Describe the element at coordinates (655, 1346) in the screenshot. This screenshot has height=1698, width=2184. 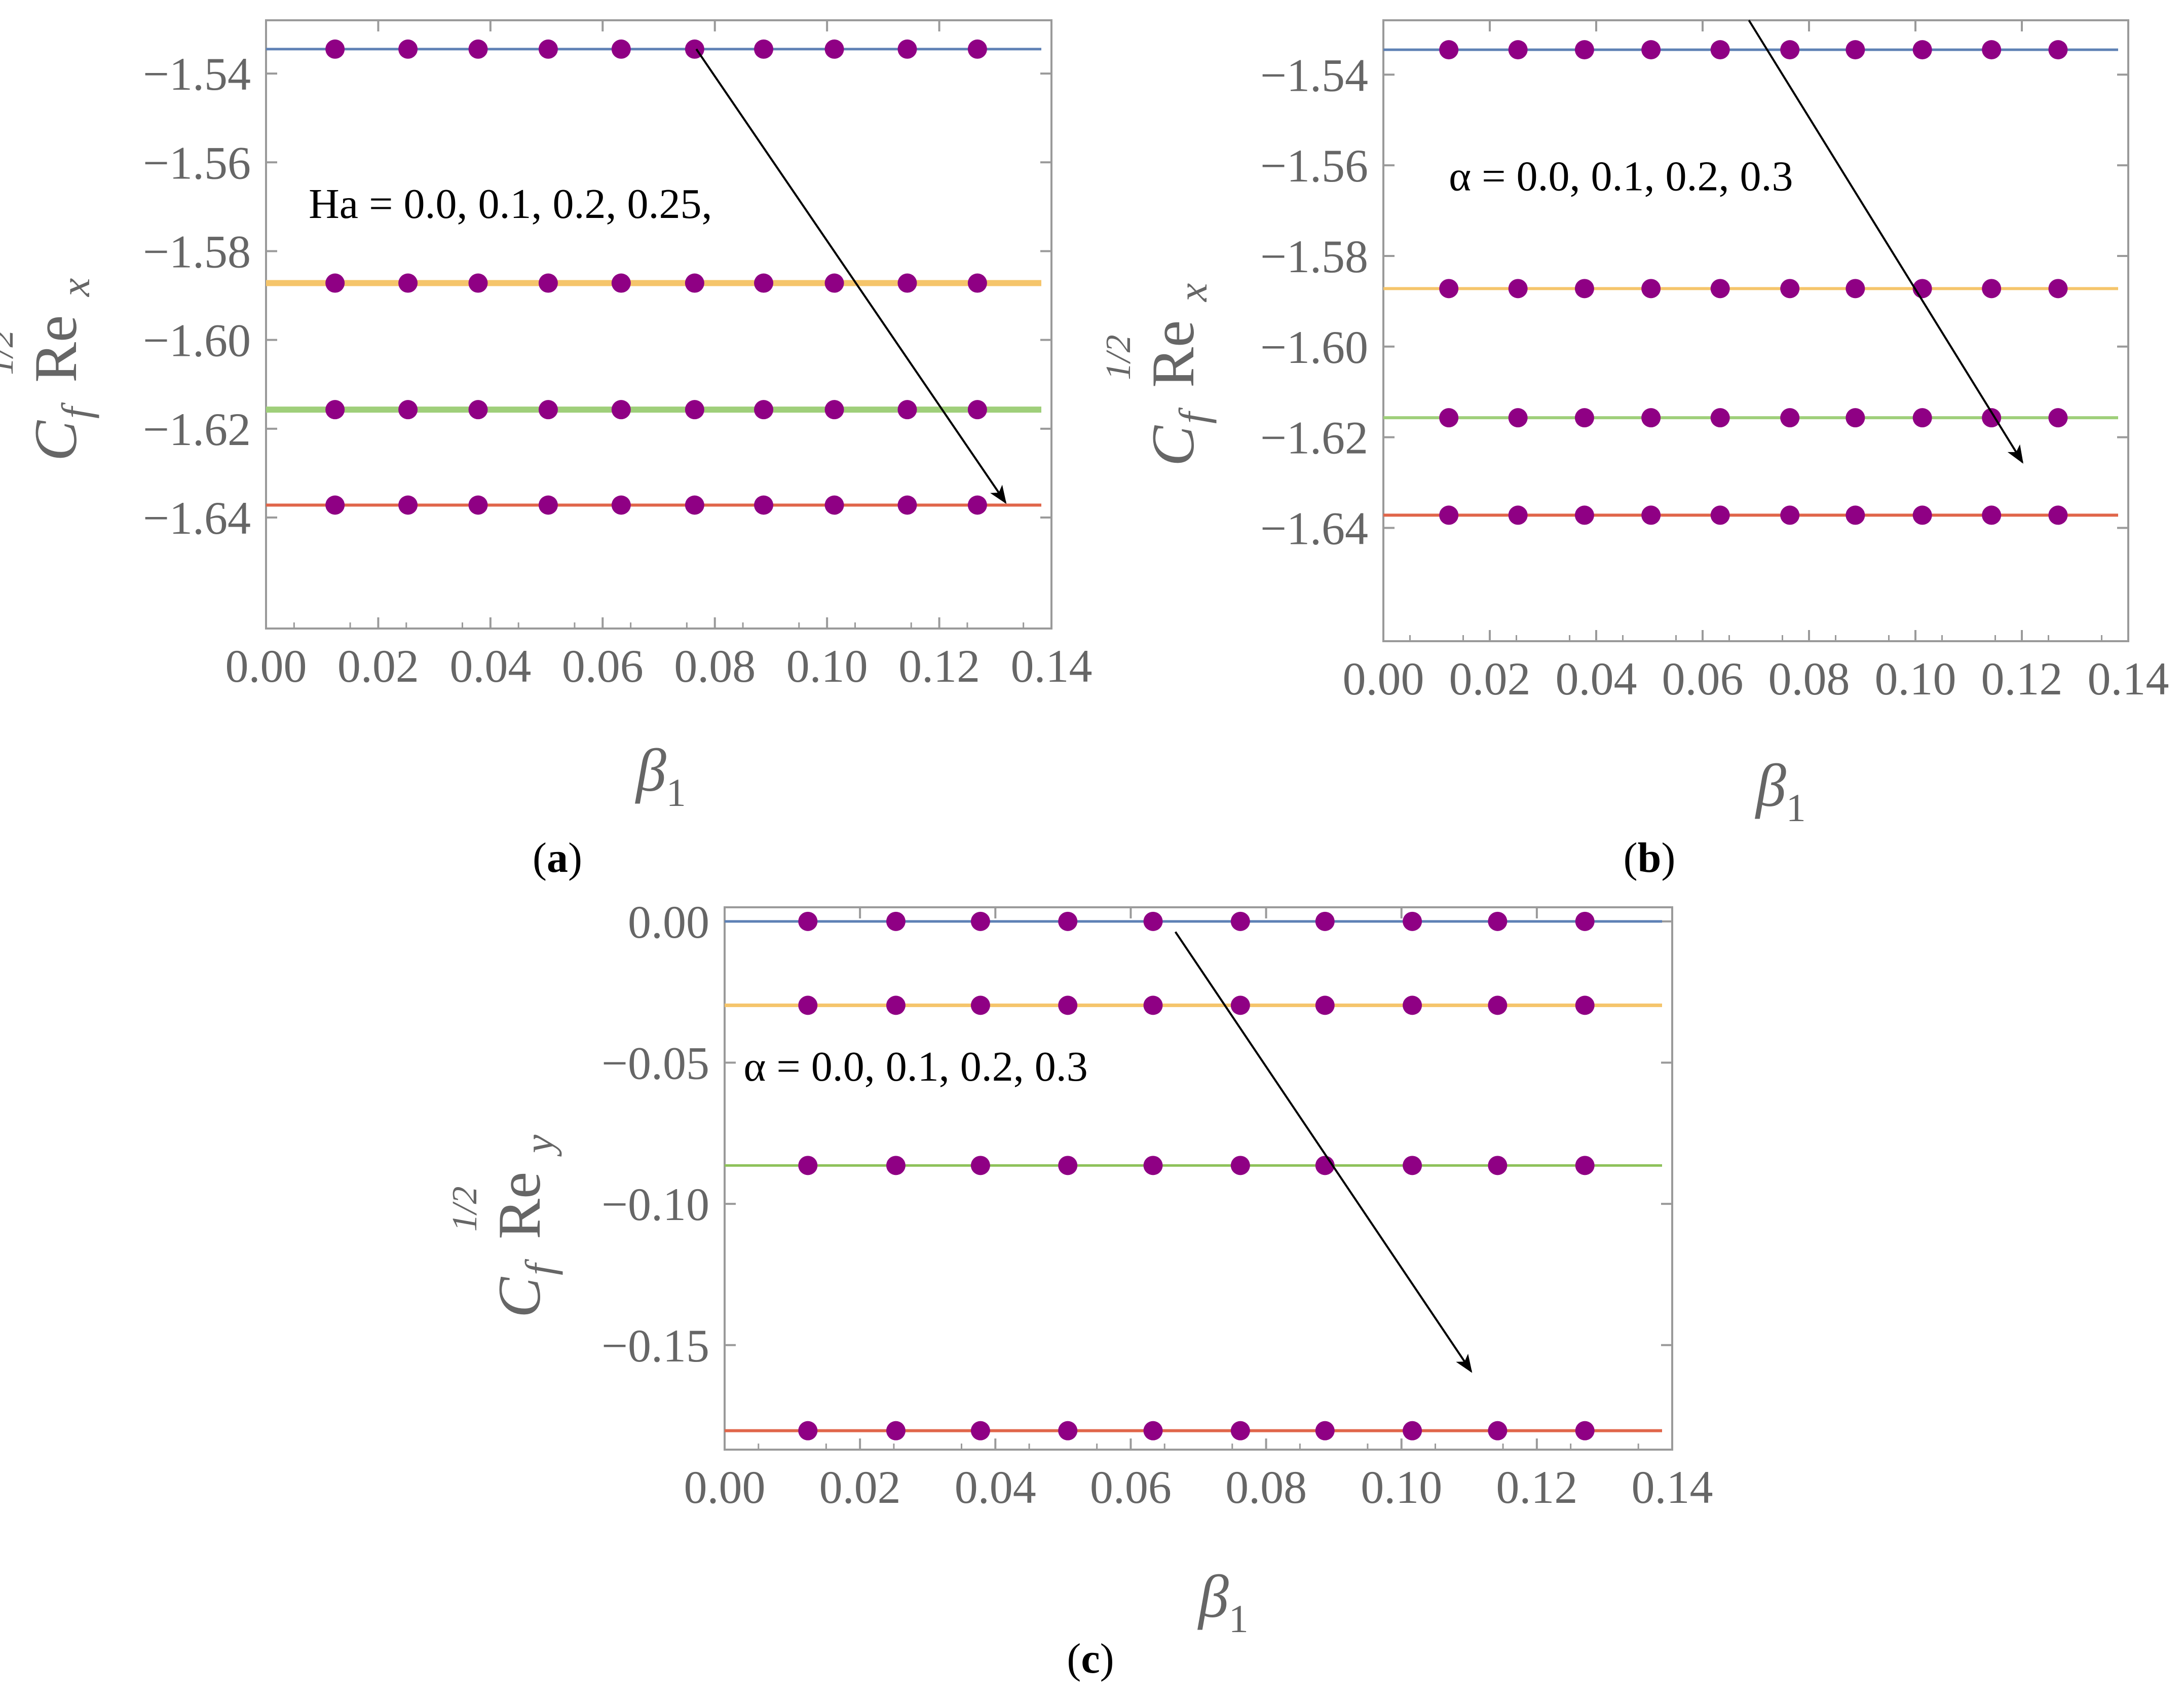
I see `y-tick-label: −0.15` at that location.